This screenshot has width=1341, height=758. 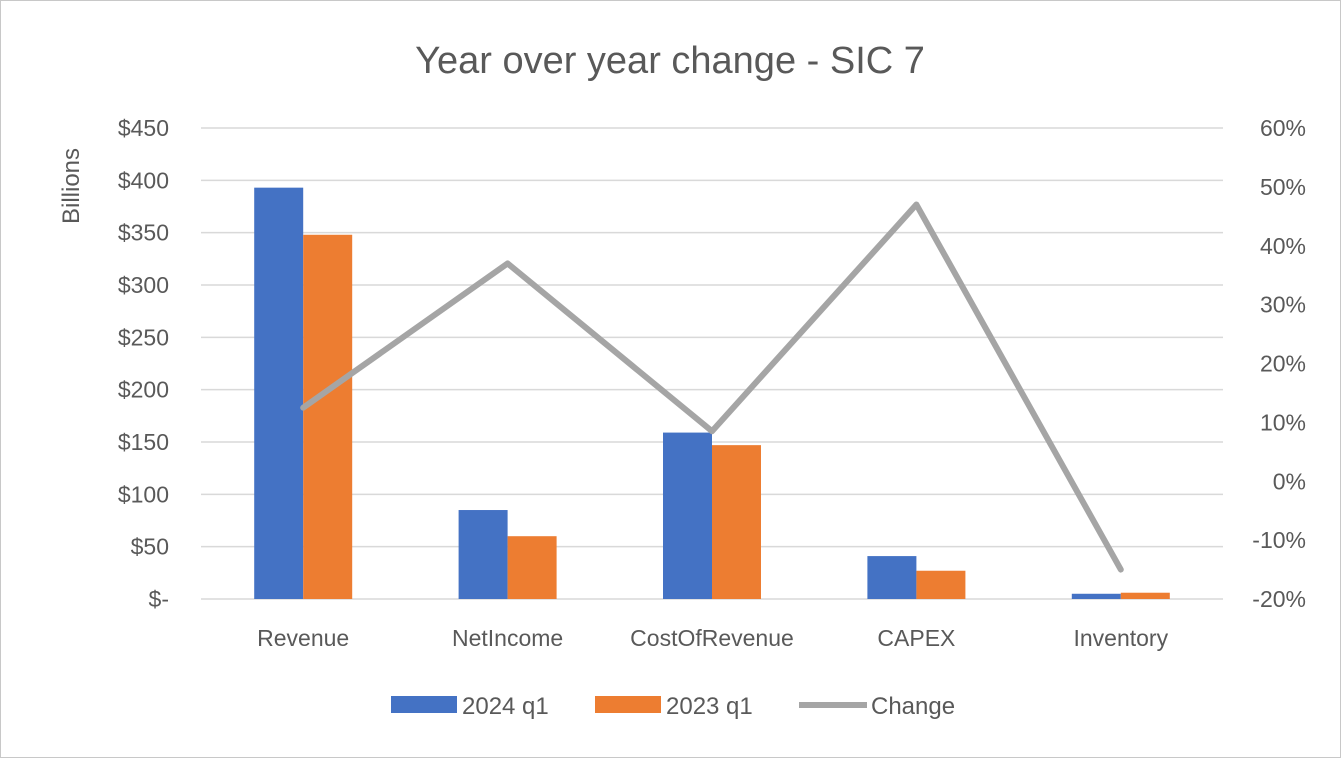 I want to click on bar-2023-capex, so click(x=941, y=584).